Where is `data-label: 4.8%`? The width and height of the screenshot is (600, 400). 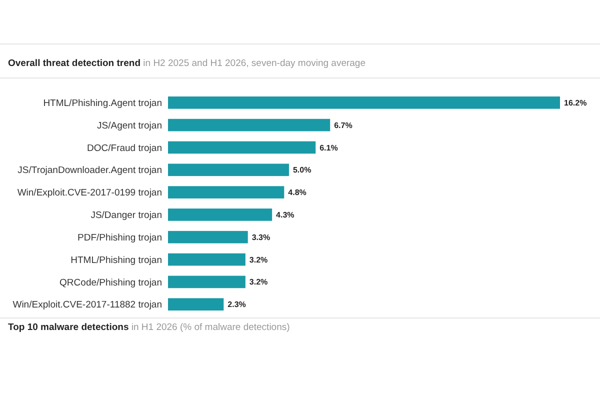
data-label: 4.8% is located at coordinates (297, 193).